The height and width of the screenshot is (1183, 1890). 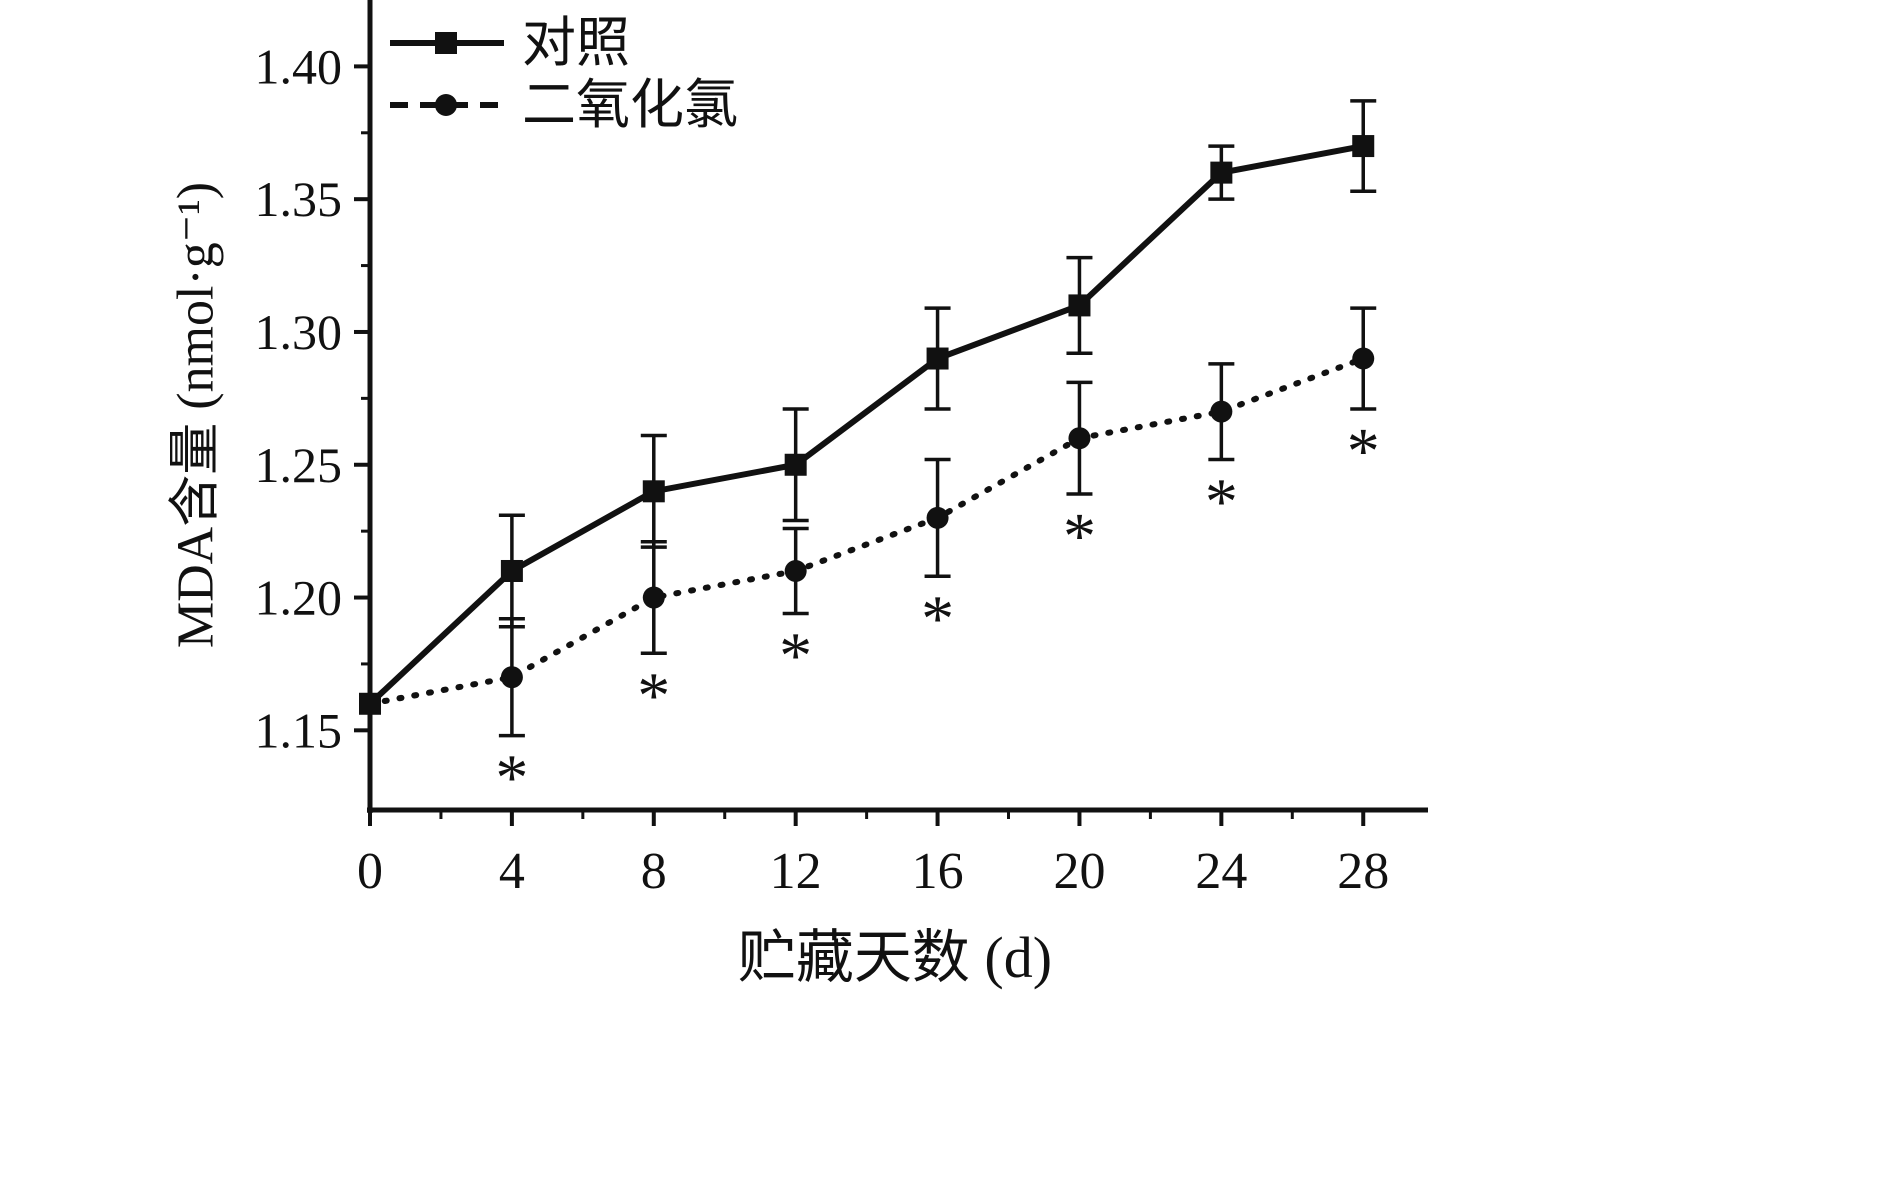 I want to click on x-tick-label: 20, so click(x=1079, y=871).